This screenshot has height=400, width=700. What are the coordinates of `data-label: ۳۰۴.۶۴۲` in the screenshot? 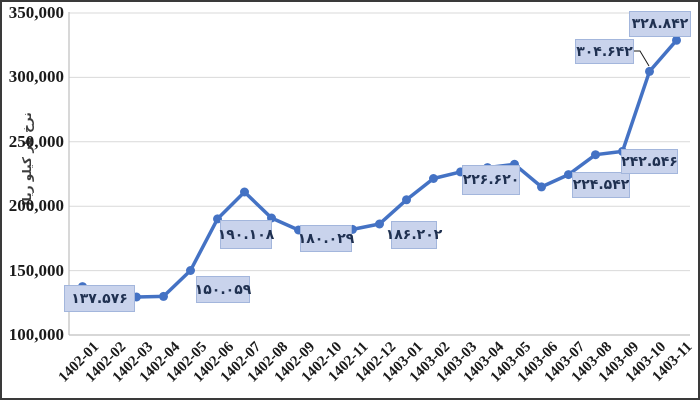 It's located at (604, 51).